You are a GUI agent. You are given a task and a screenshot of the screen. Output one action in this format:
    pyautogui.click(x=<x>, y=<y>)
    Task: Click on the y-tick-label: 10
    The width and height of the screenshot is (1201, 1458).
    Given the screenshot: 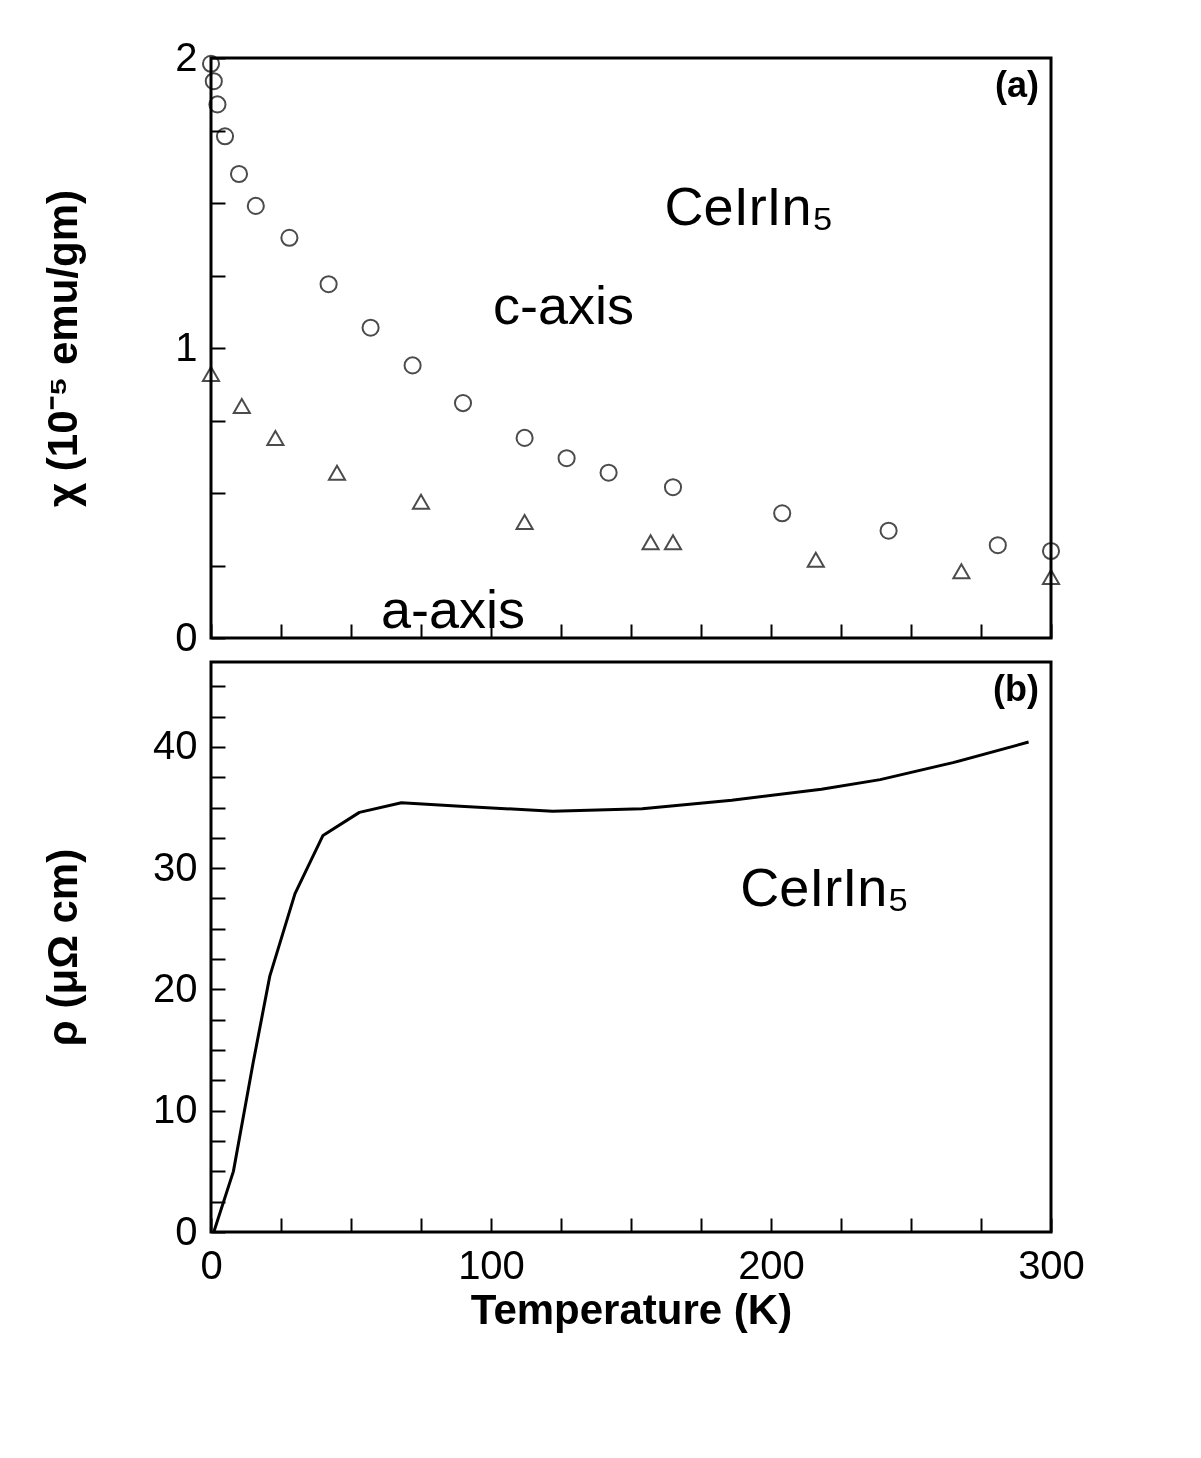 What is the action you would take?
    pyautogui.click(x=175, y=1109)
    